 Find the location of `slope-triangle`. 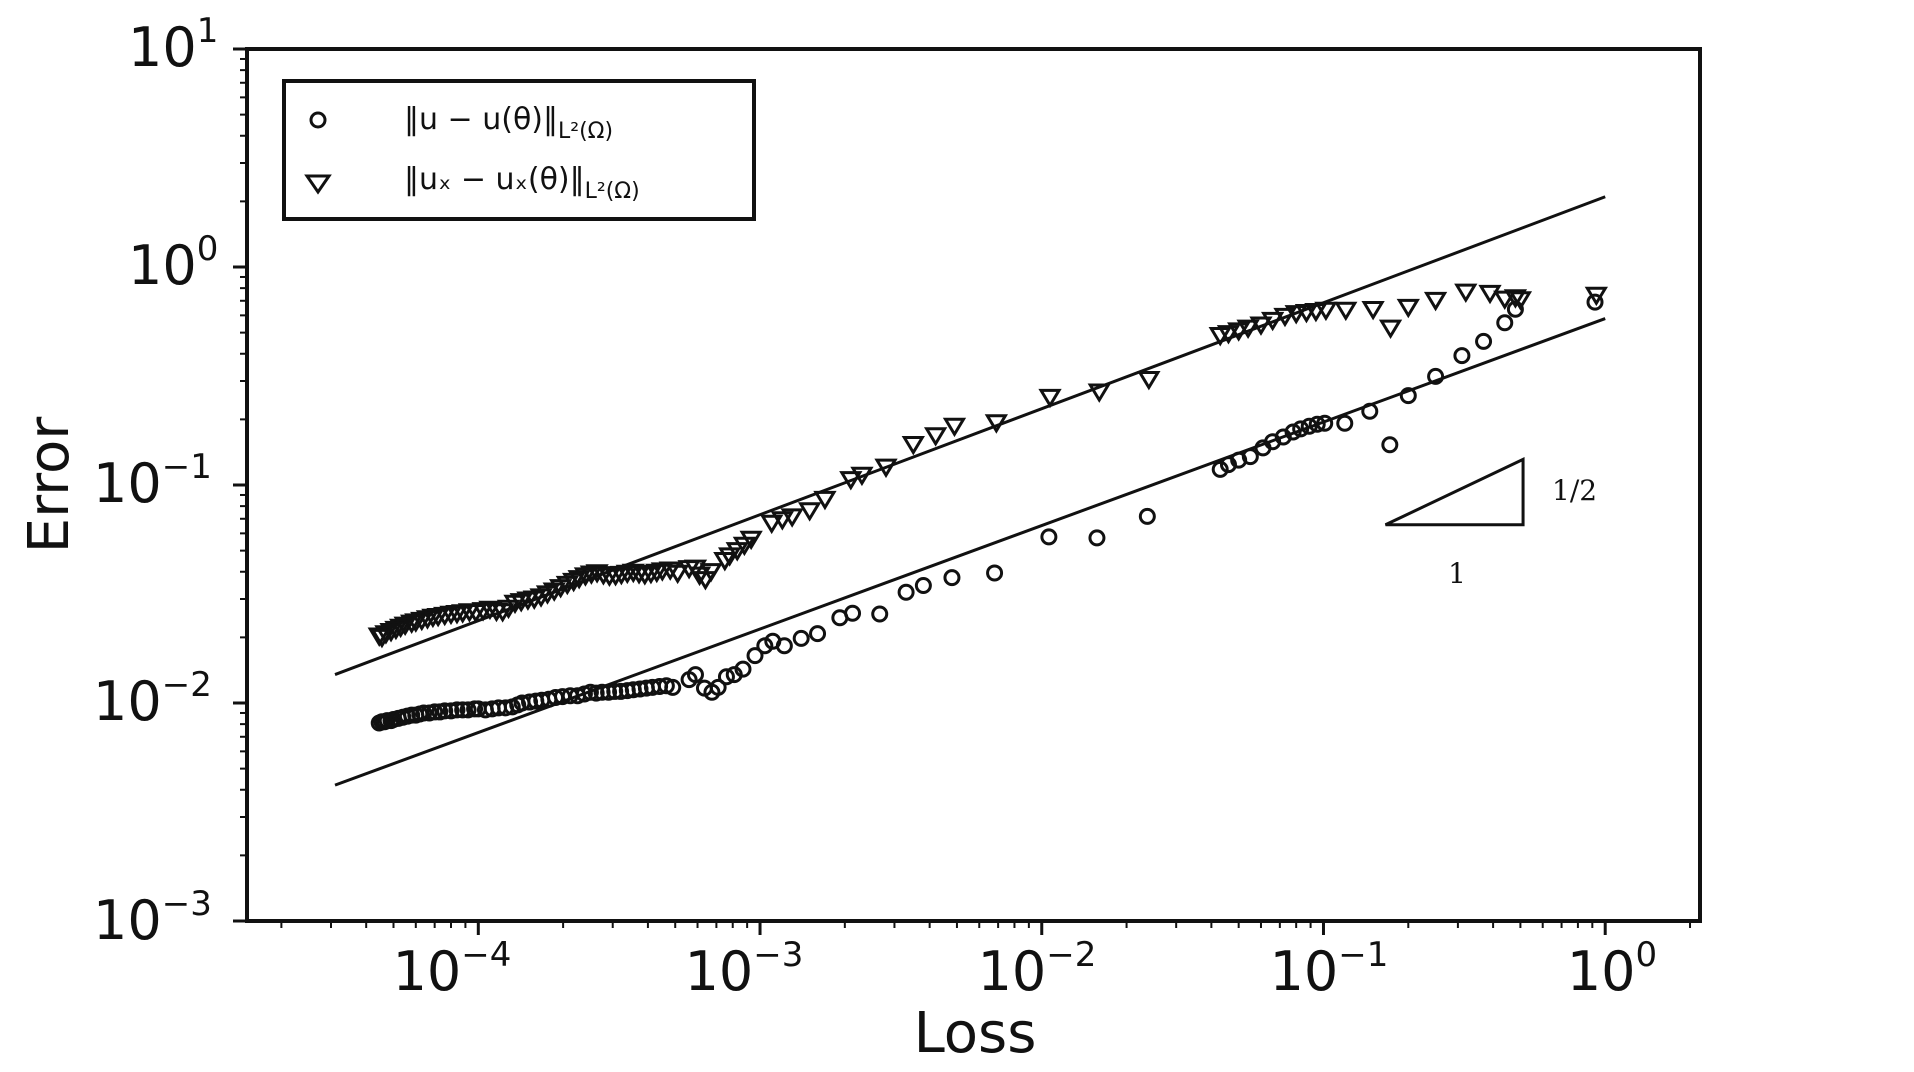

slope-triangle is located at coordinates (1454, 492).